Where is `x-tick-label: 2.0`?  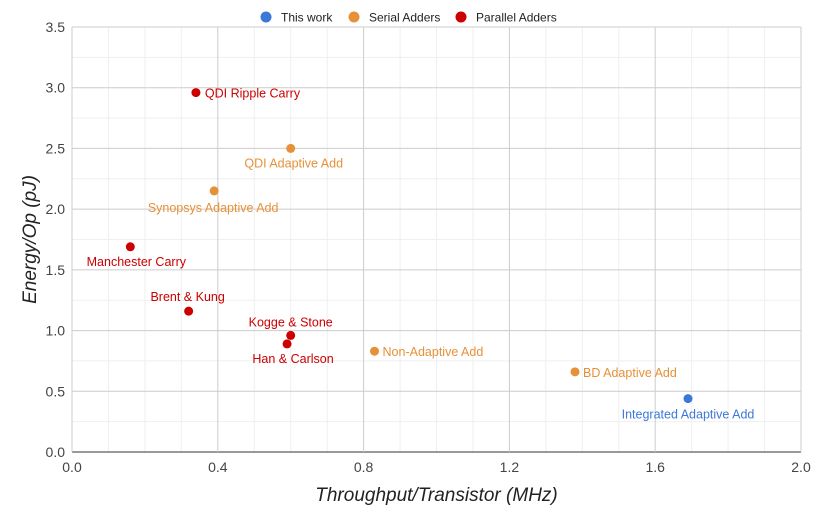
x-tick-label: 2.0 is located at coordinates (801, 467).